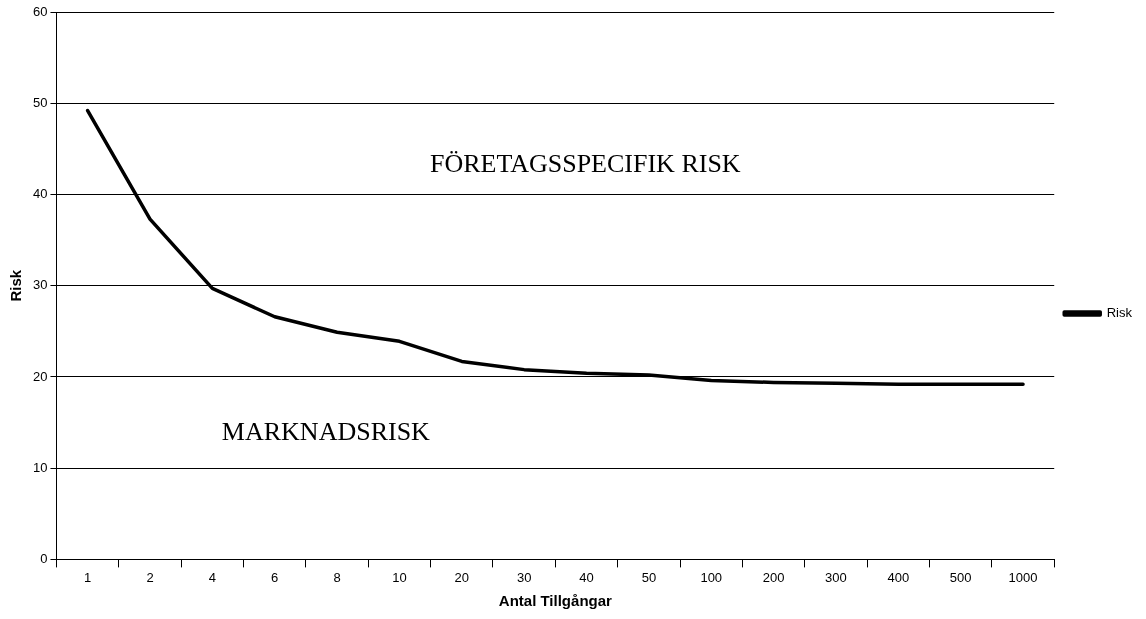 This screenshot has height=619, width=1146. What do you see at coordinates (524, 577) in the screenshot?
I see `x-tick-label: 30` at bounding box center [524, 577].